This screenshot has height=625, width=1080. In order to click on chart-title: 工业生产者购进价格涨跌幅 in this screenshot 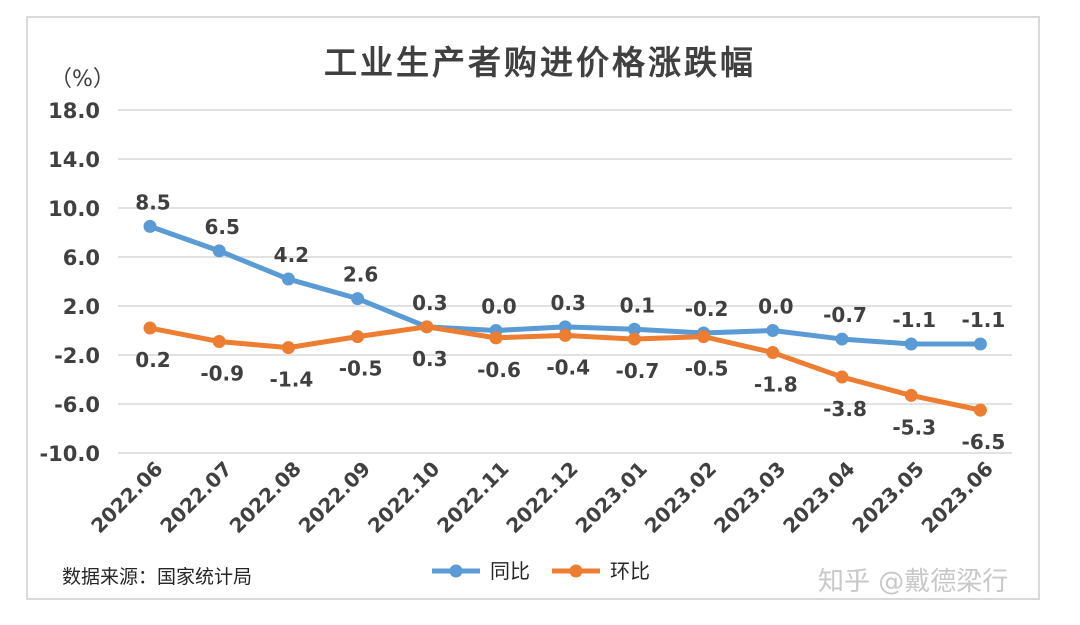, I will do `click(540, 62)`.